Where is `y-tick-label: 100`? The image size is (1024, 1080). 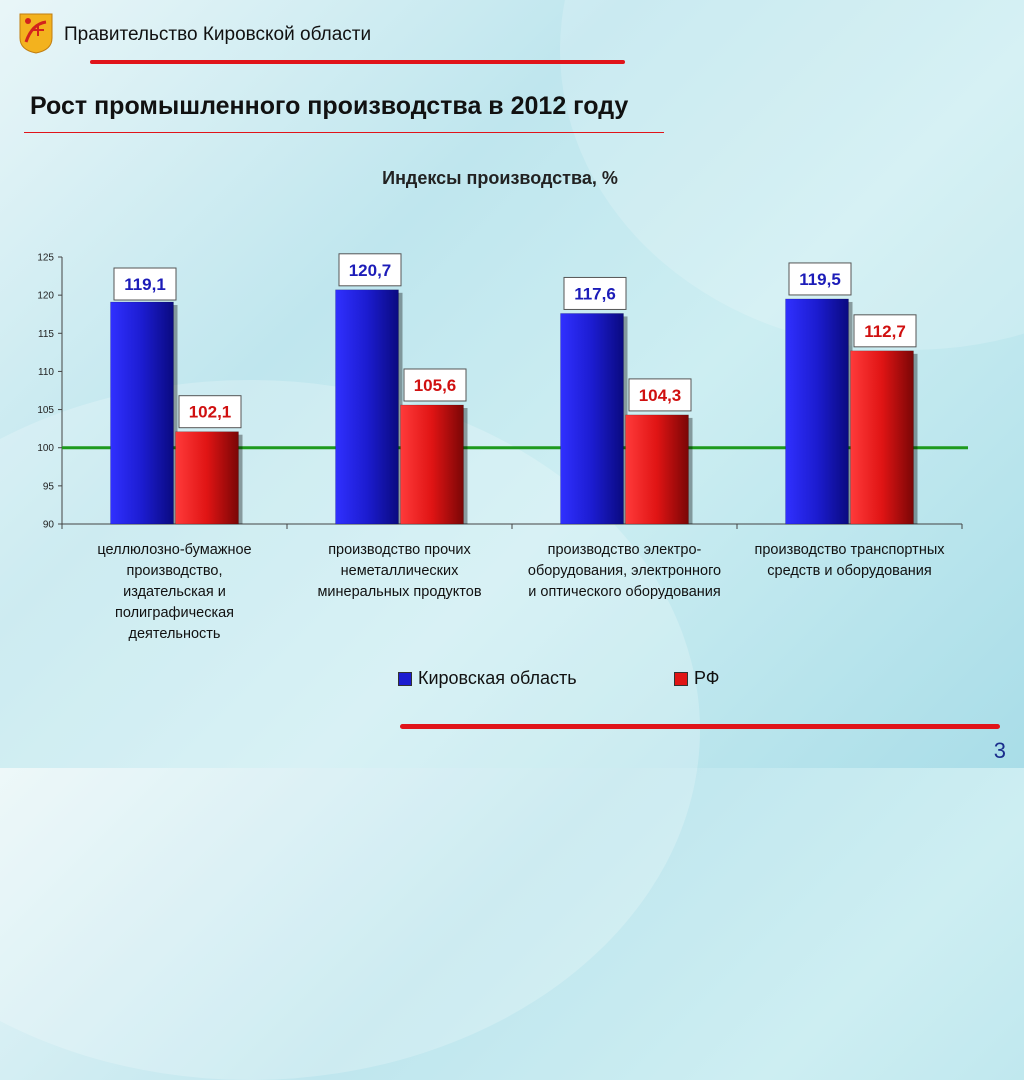
y-tick-label: 100 is located at coordinates (45, 448).